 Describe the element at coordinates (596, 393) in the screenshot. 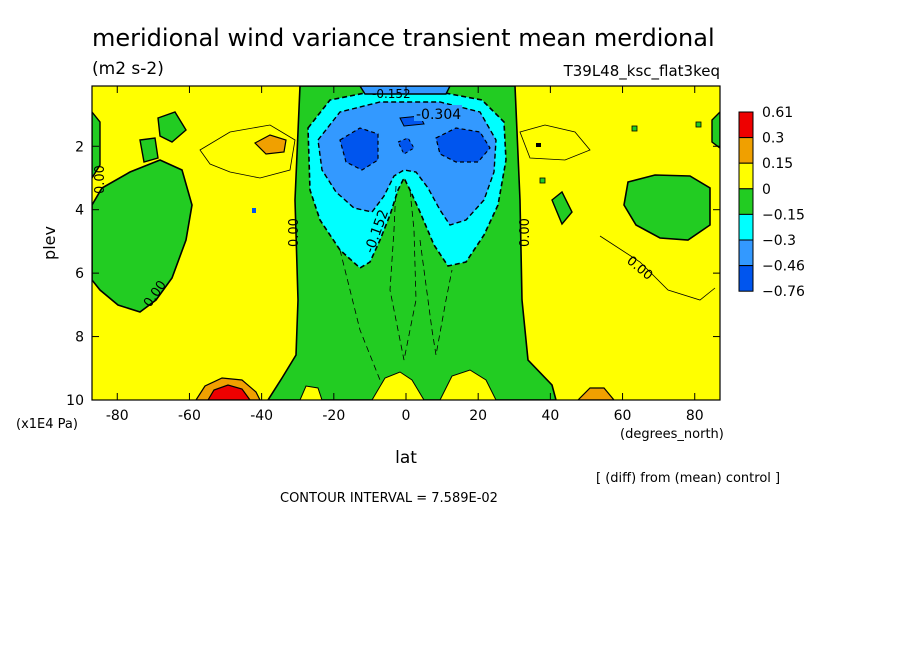

I see `orange-bump-right` at that location.